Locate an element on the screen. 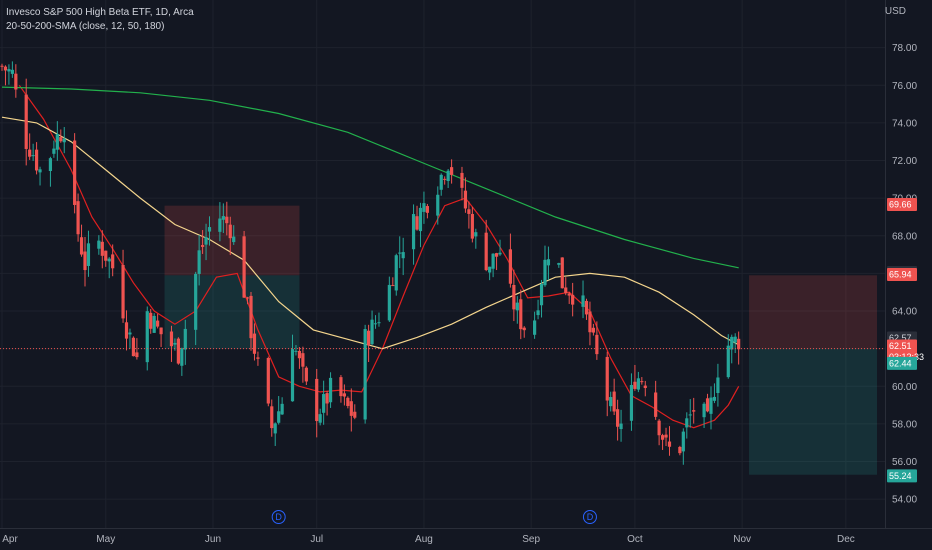 The width and height of the screenshot is (932, 550). take-profit-zone is located at coordinates (813, 411).